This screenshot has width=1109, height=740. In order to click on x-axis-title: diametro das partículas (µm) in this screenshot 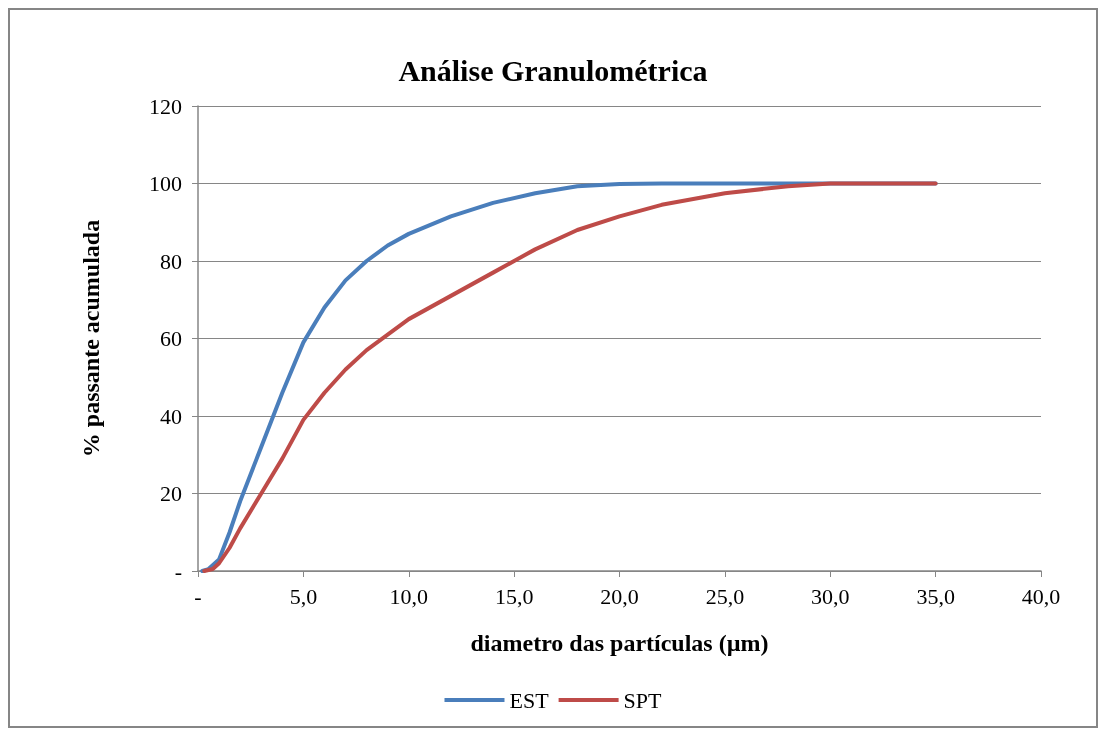, I will do `click(619, 643)`.